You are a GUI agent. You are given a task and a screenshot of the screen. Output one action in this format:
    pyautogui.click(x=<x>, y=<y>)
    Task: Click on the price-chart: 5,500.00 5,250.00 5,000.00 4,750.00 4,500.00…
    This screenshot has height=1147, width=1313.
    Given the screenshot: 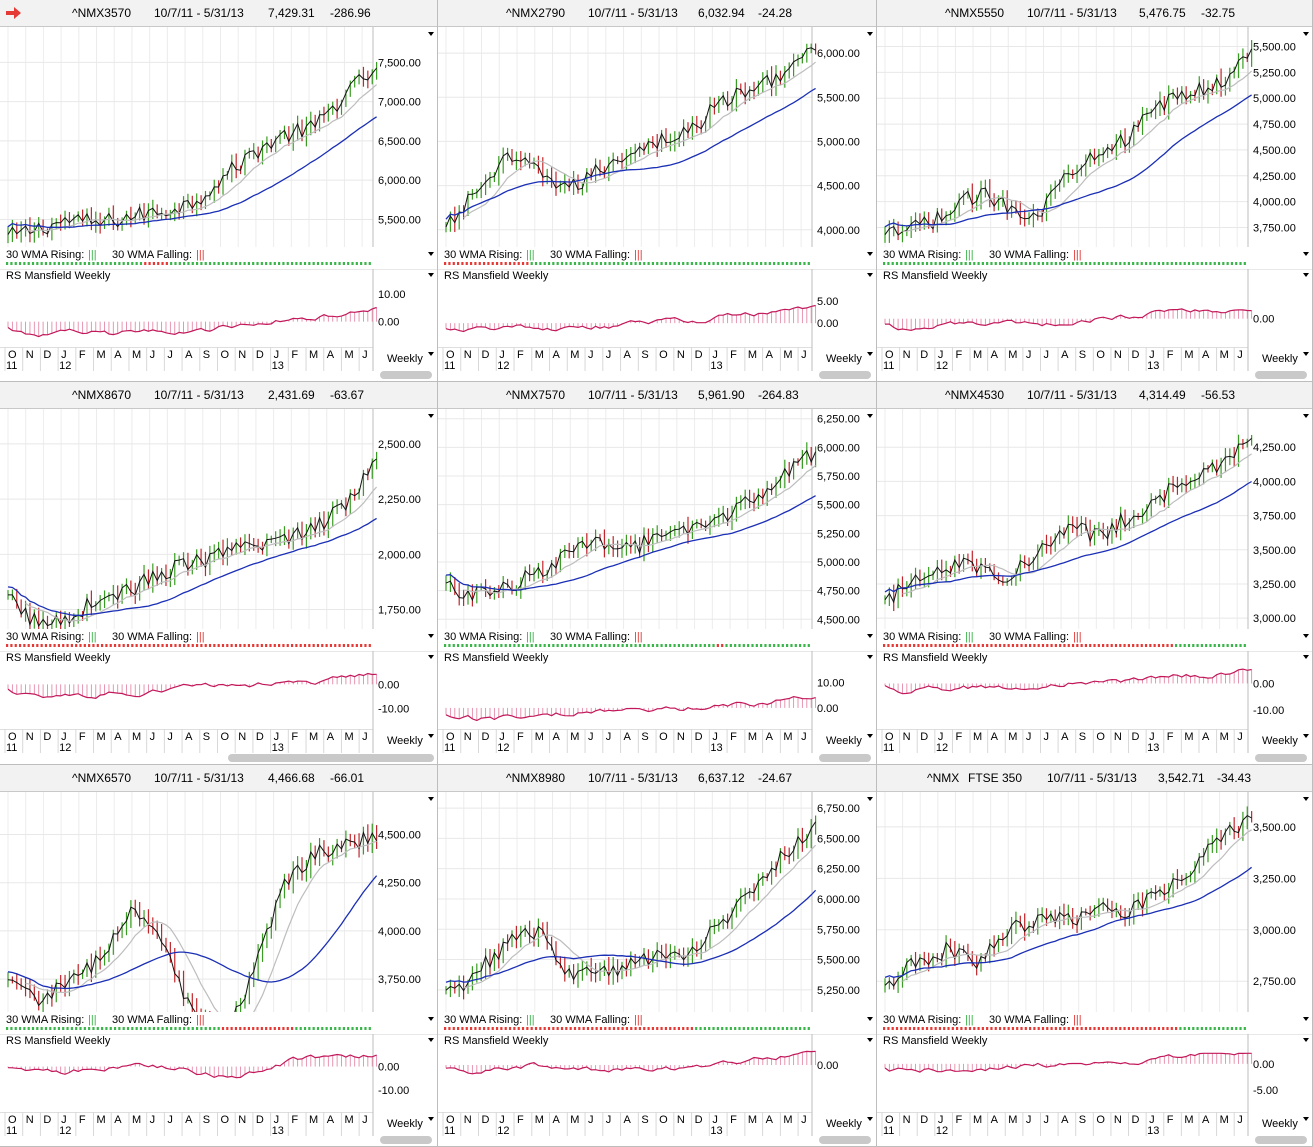 What is the action you would take?
    pyautogui.click(x=1095, y=137)
    